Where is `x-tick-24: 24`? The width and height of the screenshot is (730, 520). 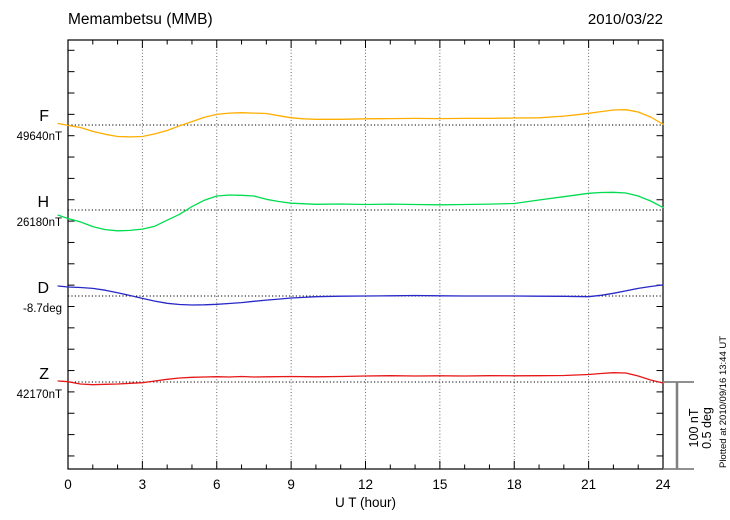
x-tick-24: 24 is located at coordinates (663, 484).